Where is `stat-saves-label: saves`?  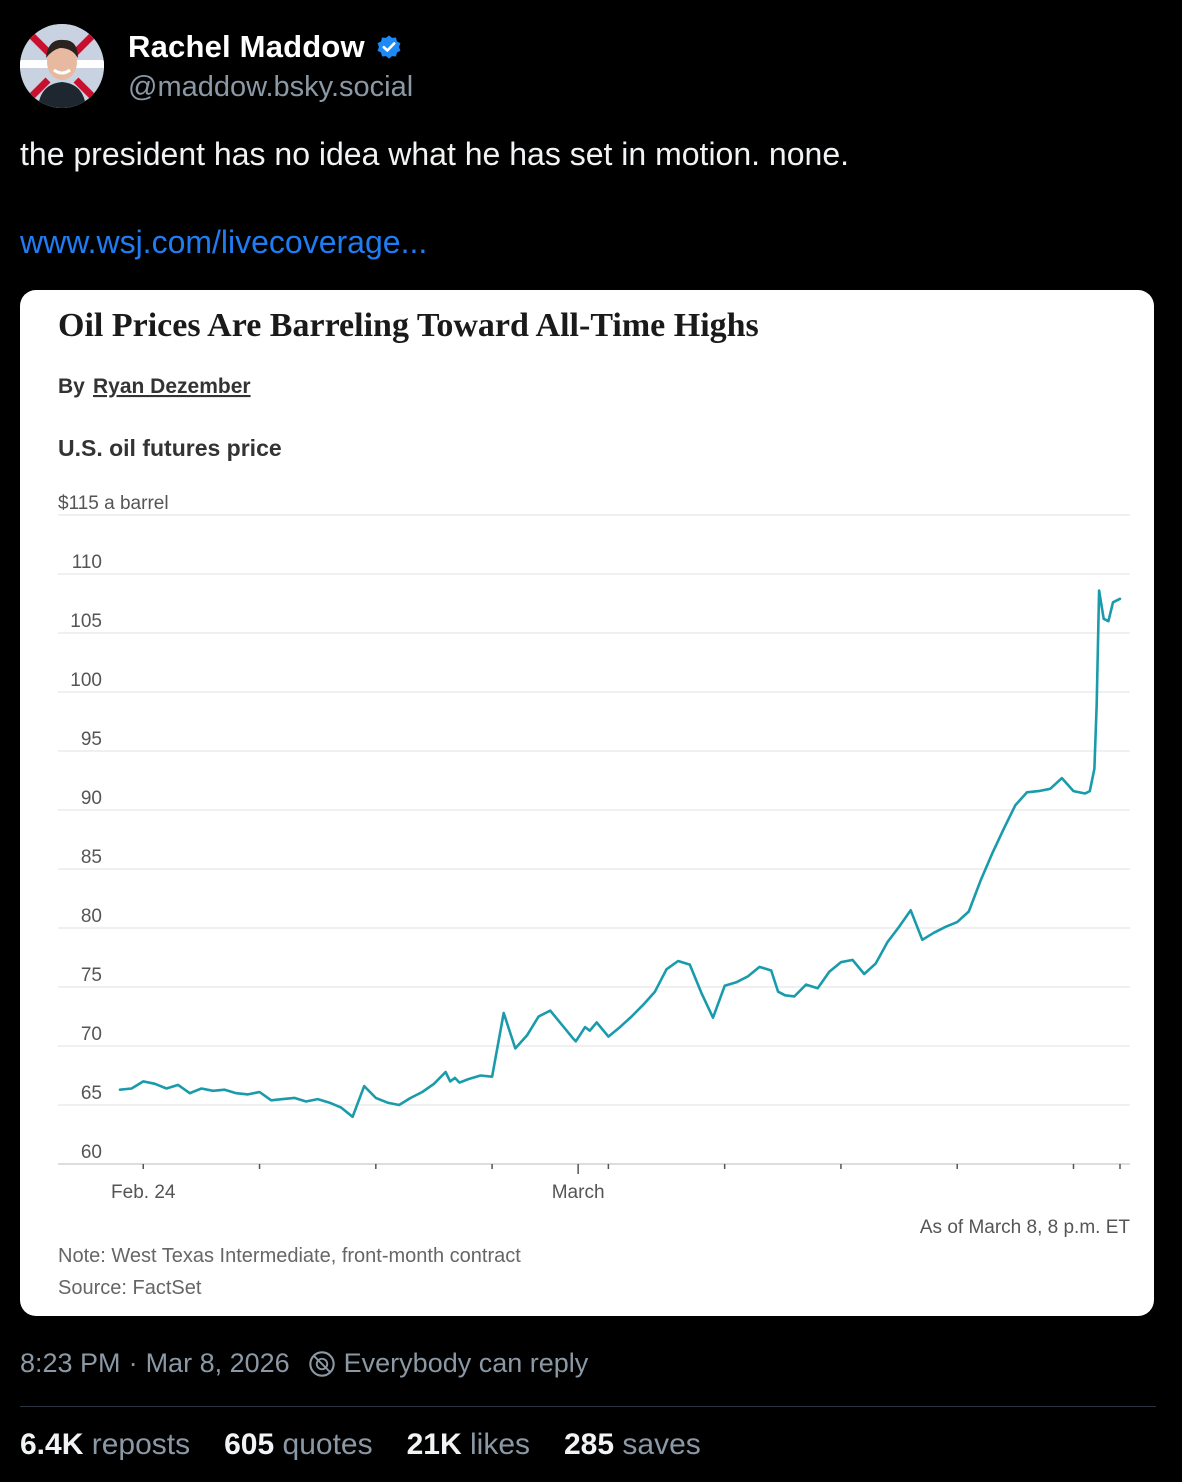
stat-saves-label: saves is located at coordinates (661, 1444).